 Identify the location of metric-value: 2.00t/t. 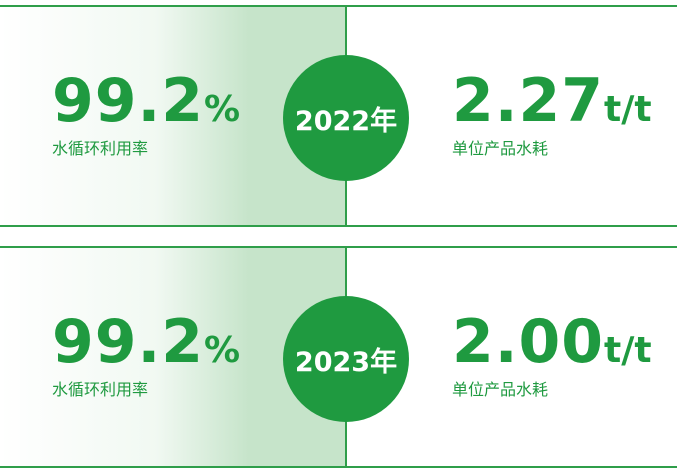
(552, 342).